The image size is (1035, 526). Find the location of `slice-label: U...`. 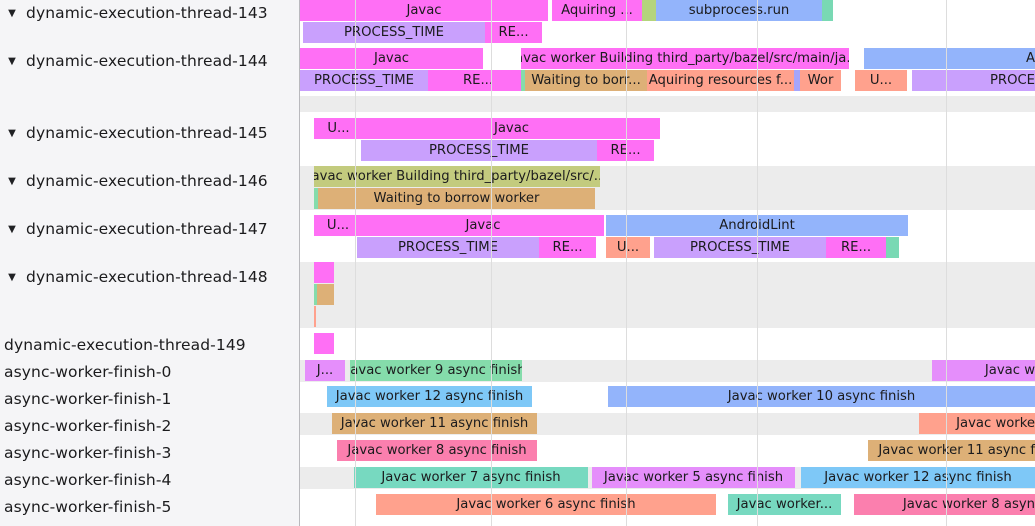

slice-label: U... is located at coordinates (338, 128).